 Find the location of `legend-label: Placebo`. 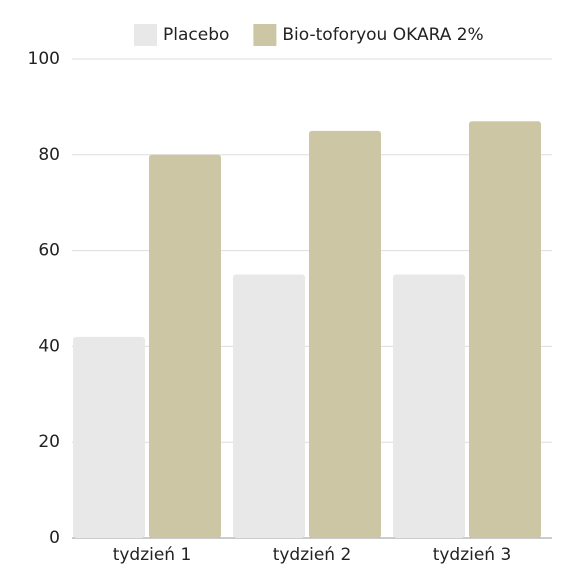

legend-label: Placebo is located at coordinates (196, 35).